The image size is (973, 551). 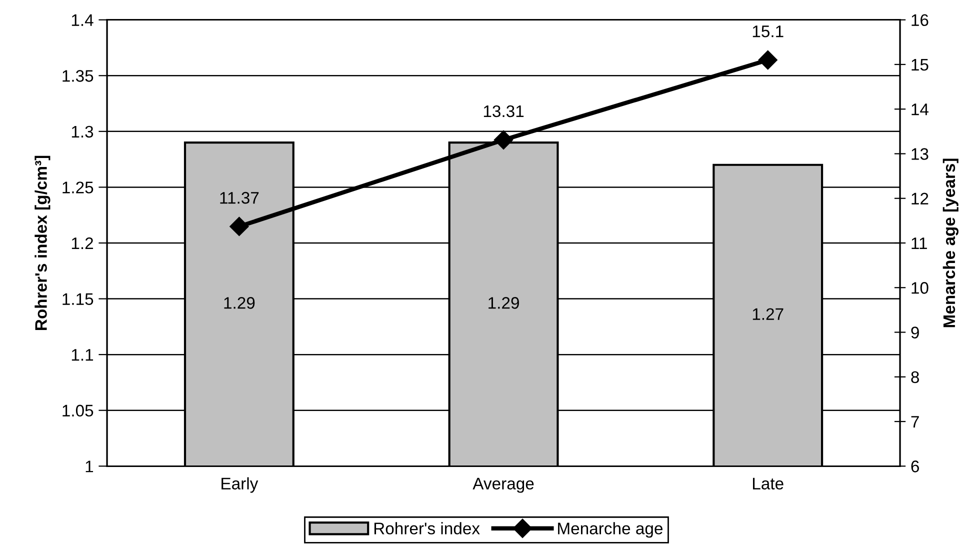 I want to click on y-axis-title: Rohrer's index [g/cm³], so click(x=42, y=243).